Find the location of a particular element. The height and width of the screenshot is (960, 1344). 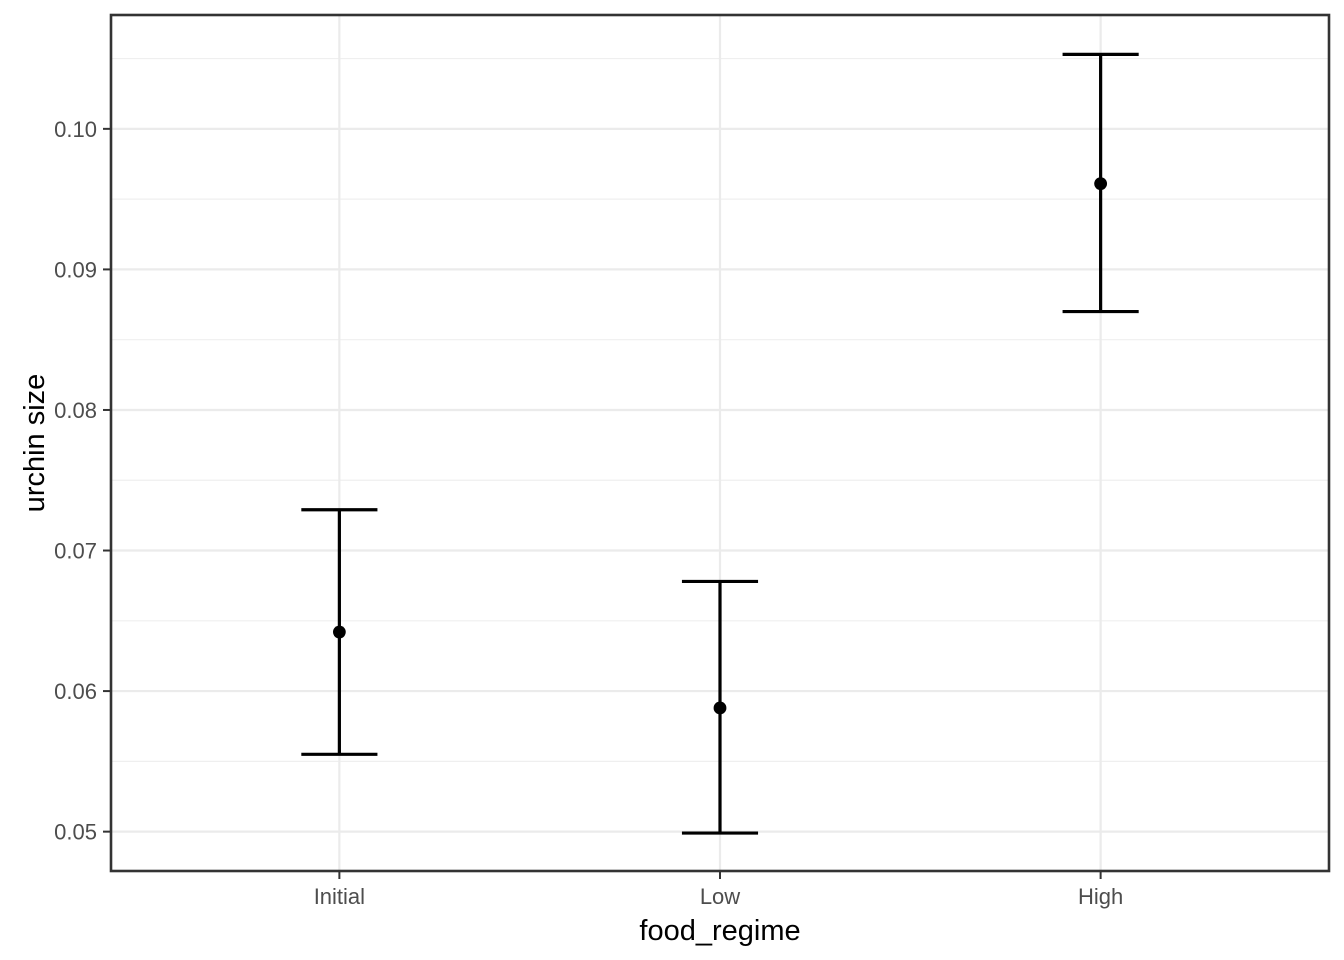

x-tick-label-high: High is located at coordinates (1100, 896).